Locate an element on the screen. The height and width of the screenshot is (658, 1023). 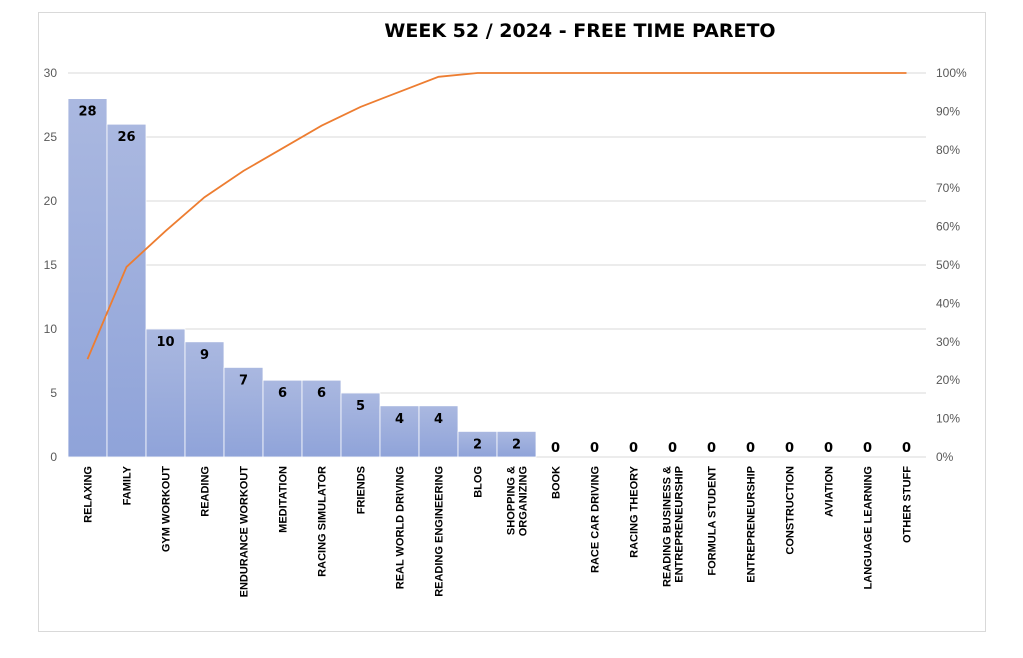
x-tick-label: REAL WORLD DRIVING is located at coordinates (401, 527).